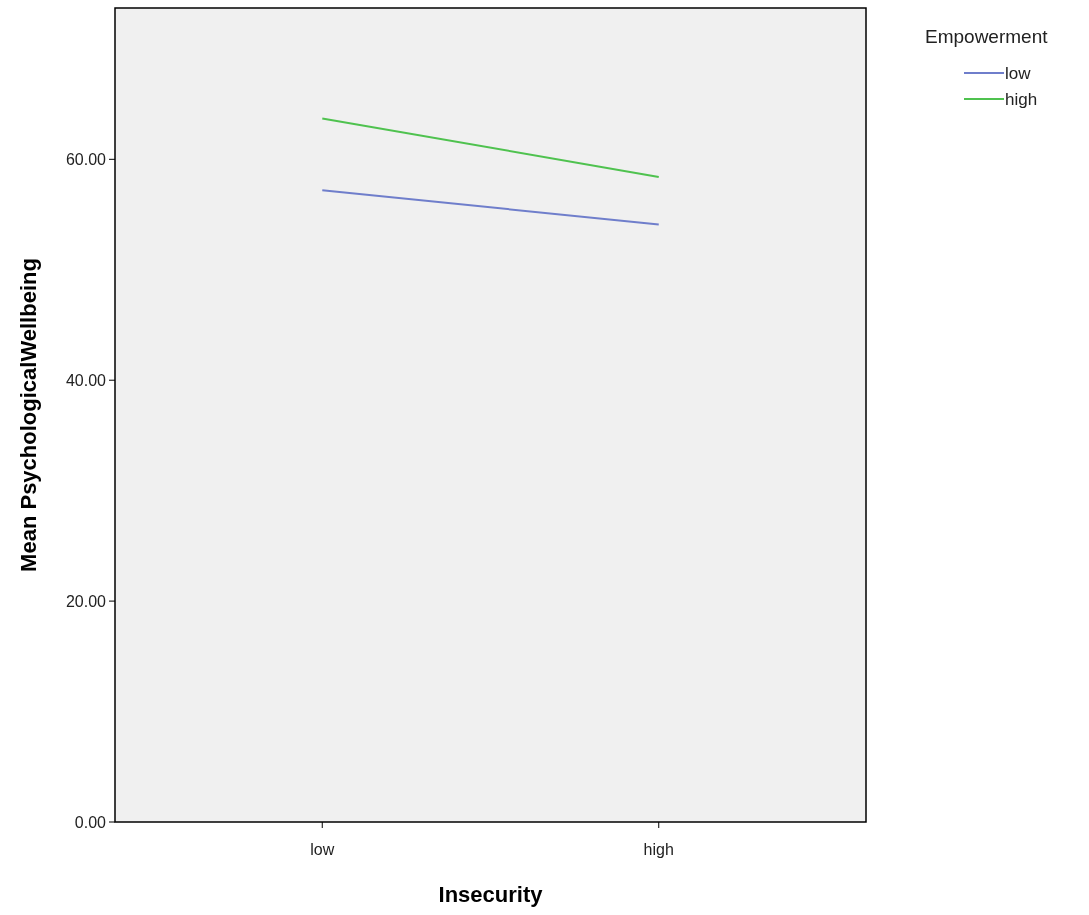 Image resolution: width=1089 pixels, height=915 pixels. What do you see at coordinates (987, 36) in the screenshot?
I see `legend-title: Empowerment` at bounding box center [987, 36].